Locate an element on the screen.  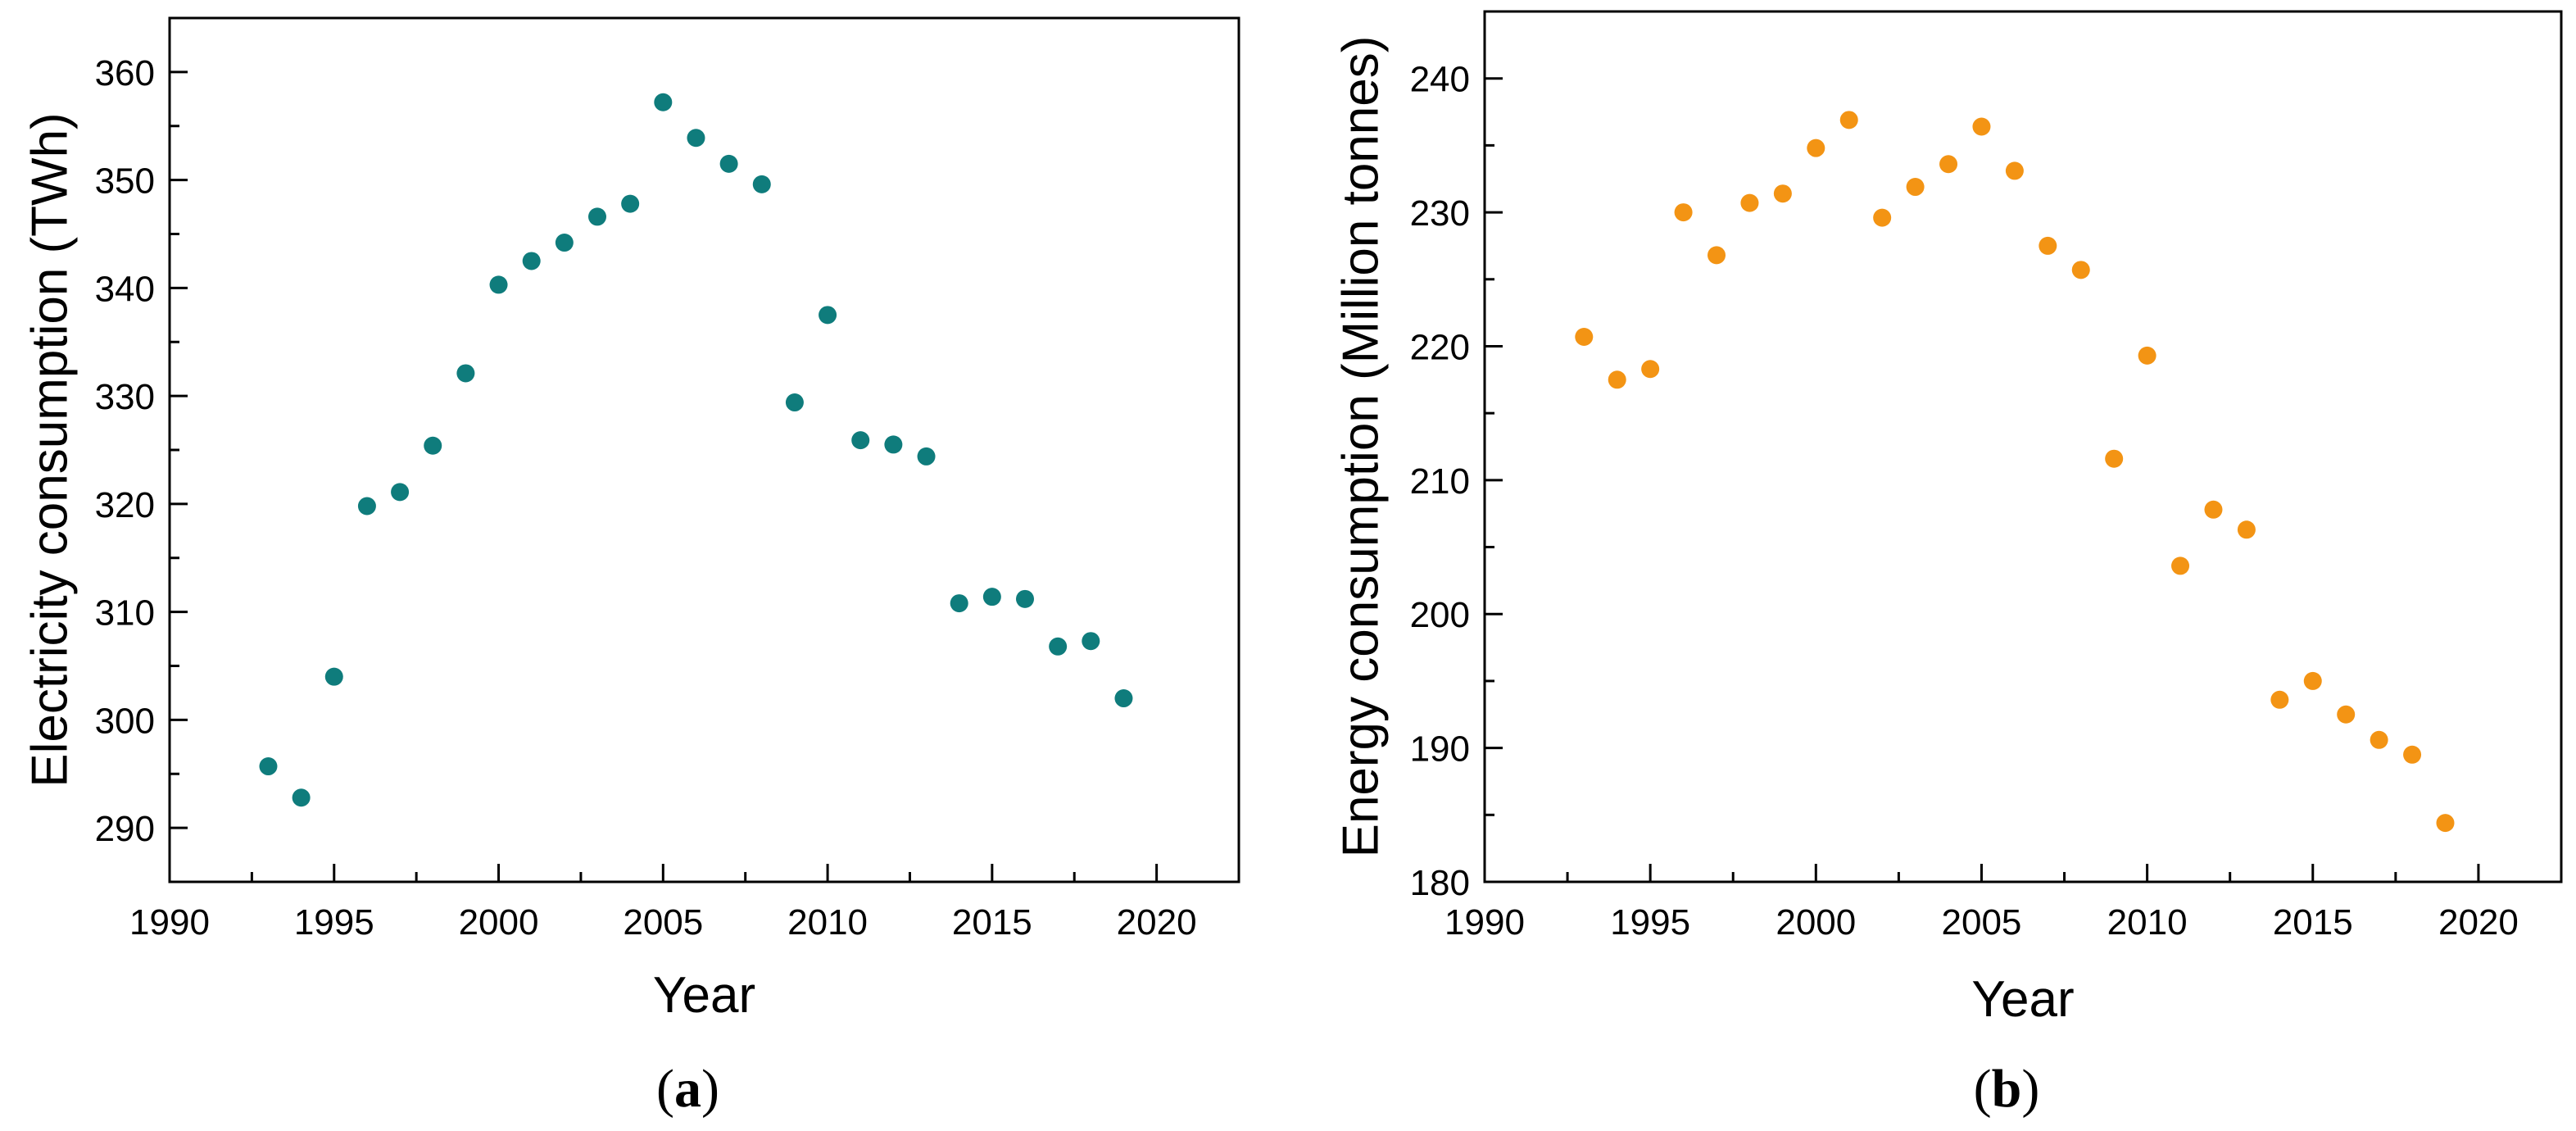
y-tick-label: 210 is located at coordinates (1440, 481).